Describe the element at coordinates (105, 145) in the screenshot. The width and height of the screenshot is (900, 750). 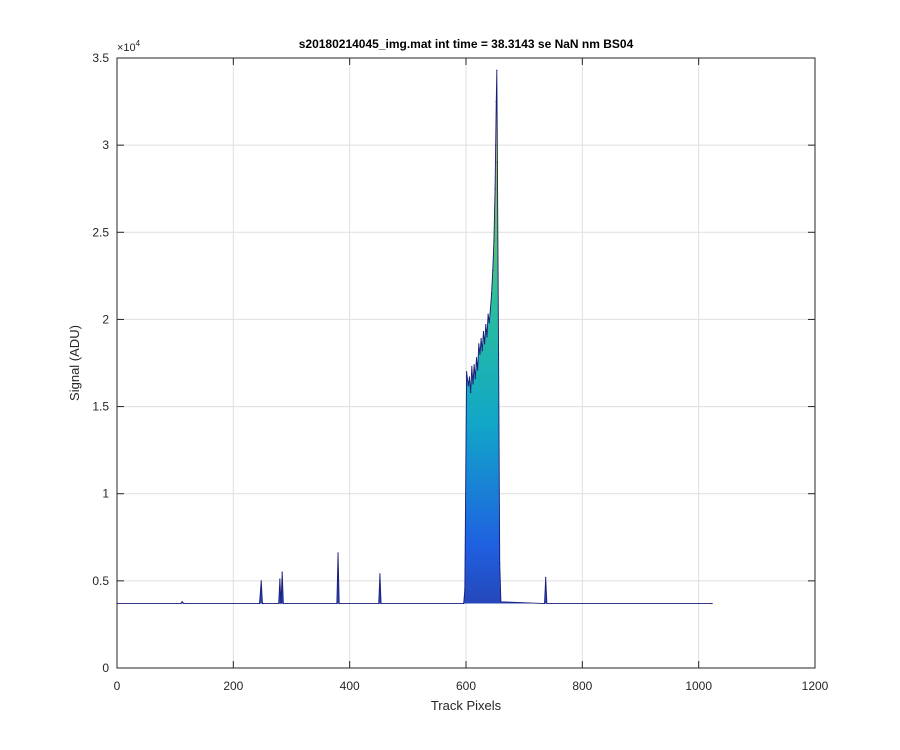
I see `y-tick-label: 3` at that location.